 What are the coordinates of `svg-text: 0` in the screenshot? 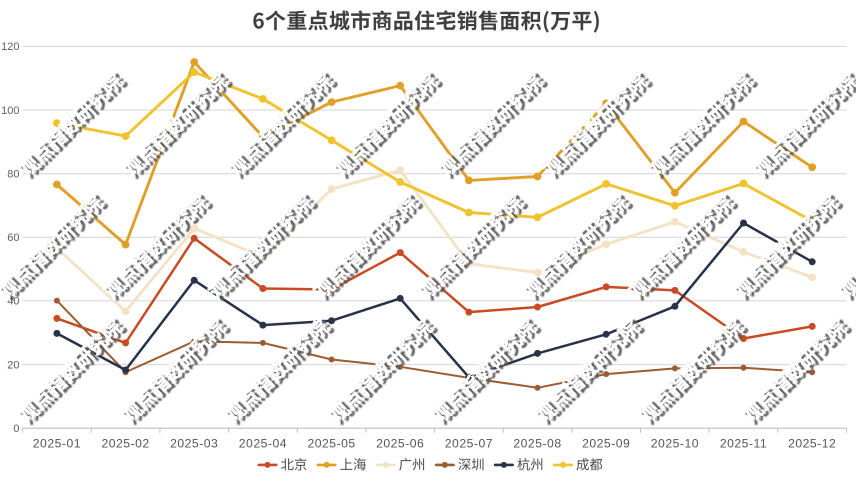 It's located at (16, 429).